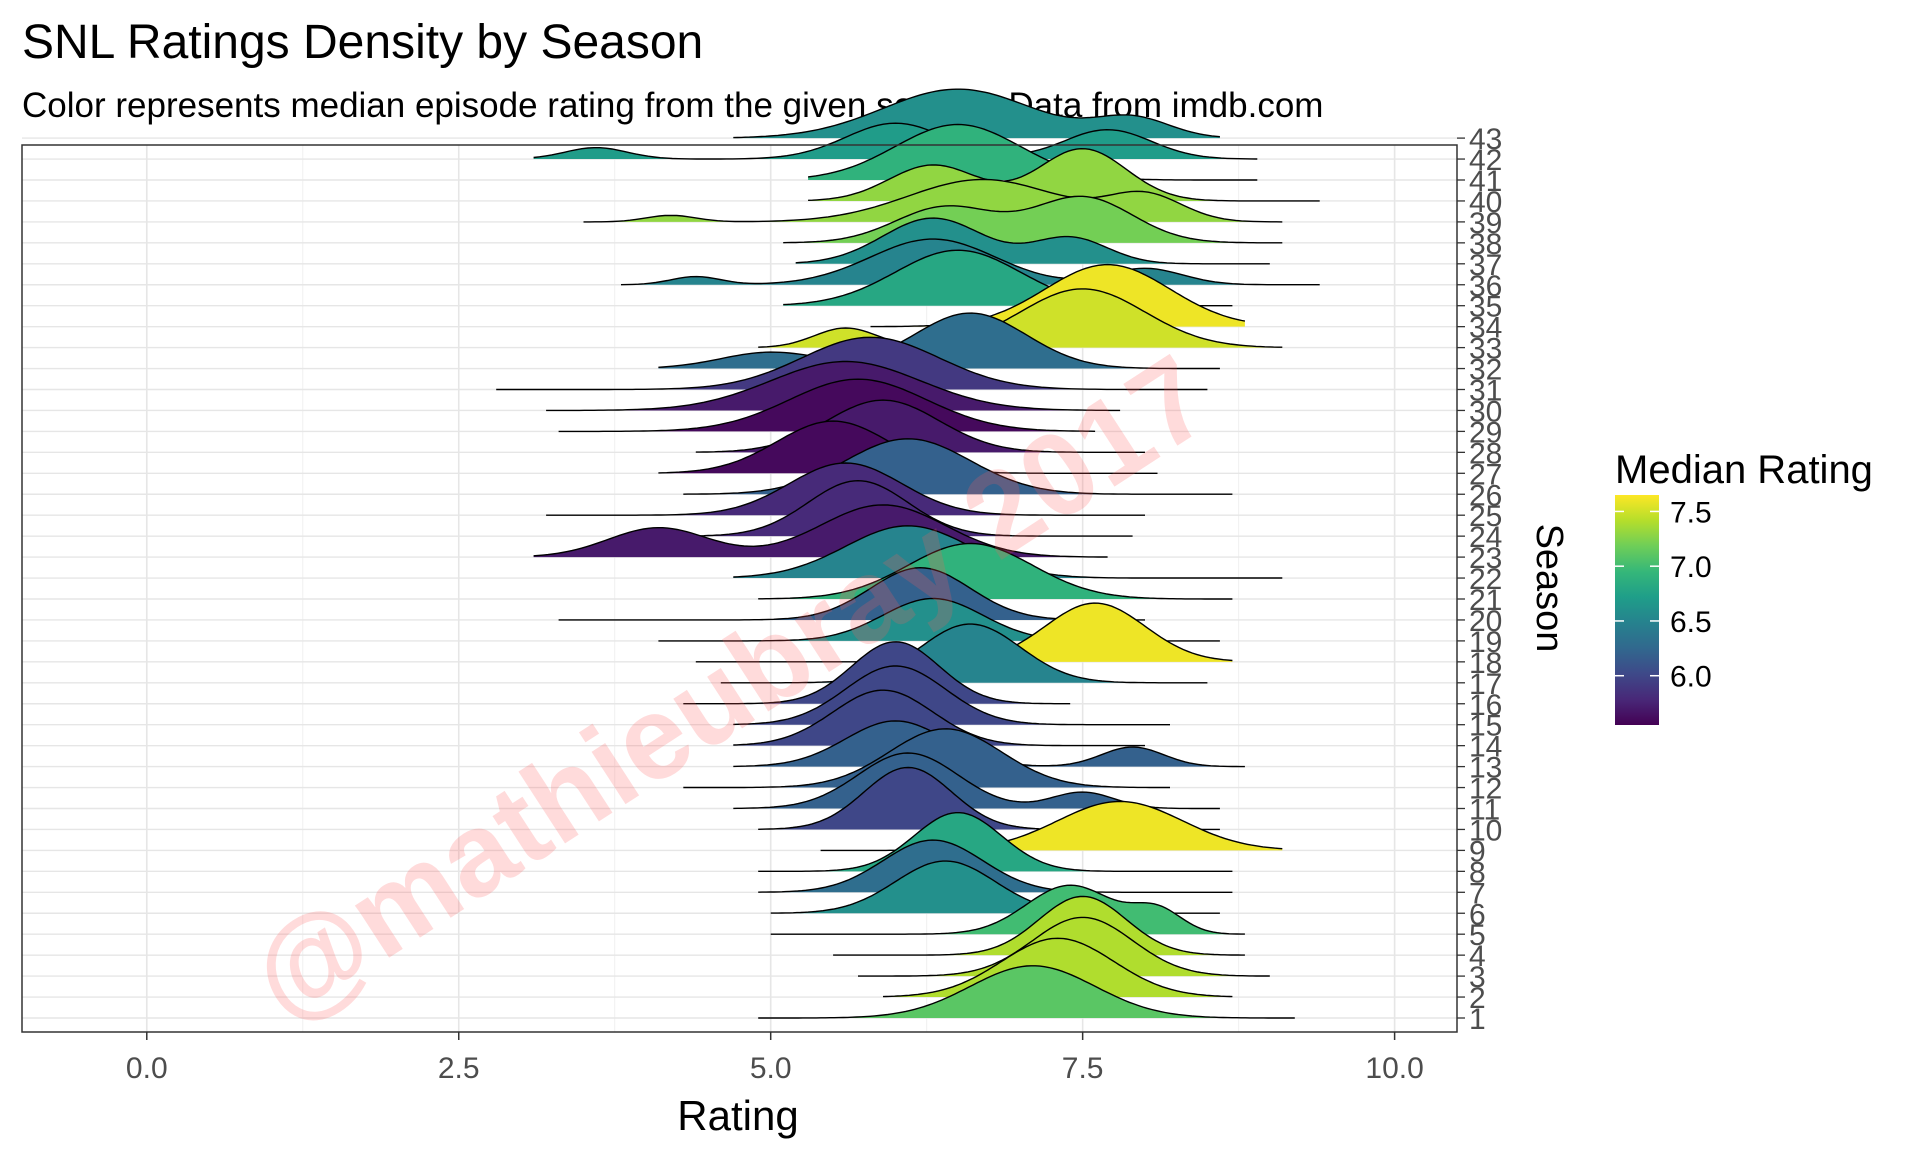 This screenshot has width=1920, height=1152. What do you see at coordinates (1485, 747) in the screenshot?
I see `y-tick-label: 14` at bounding box center [1485, 747].